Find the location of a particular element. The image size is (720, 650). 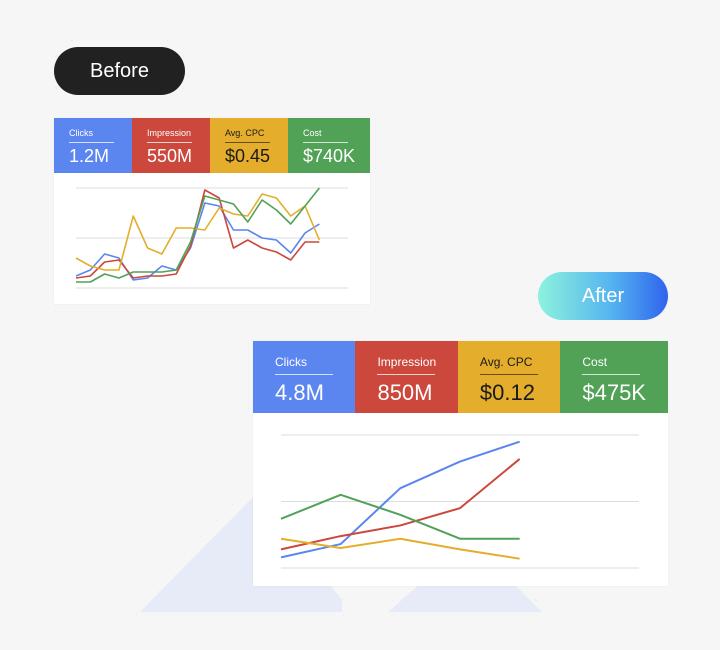

after-line-chart is located at coordinates (459, 501).